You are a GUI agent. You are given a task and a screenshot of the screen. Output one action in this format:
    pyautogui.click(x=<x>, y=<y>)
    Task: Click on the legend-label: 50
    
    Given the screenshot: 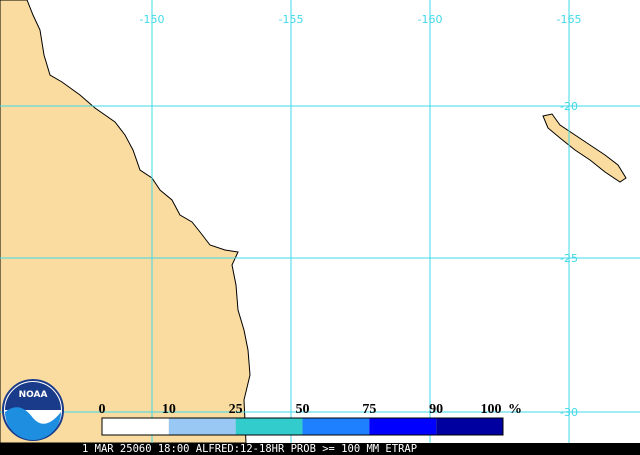 What is the action you would take?
    pyautogui.click(x=303, y=409)
    